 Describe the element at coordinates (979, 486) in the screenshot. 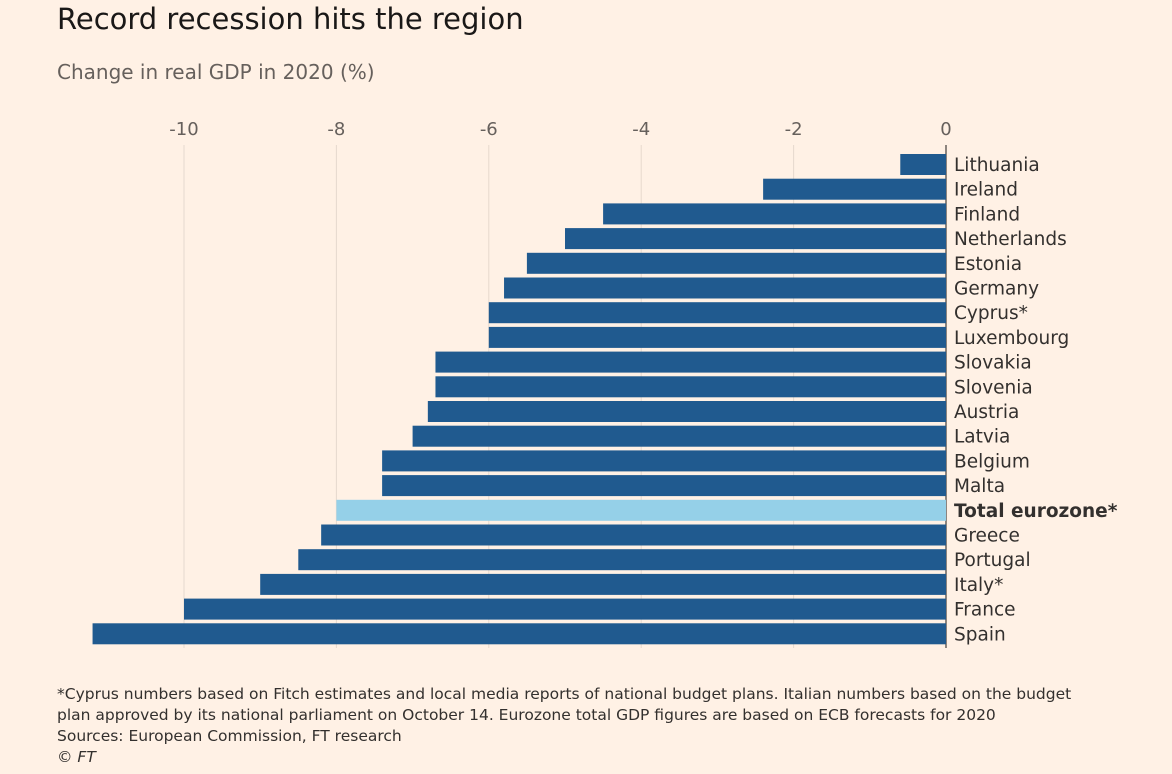

I see `category-label: Malta` at that location.